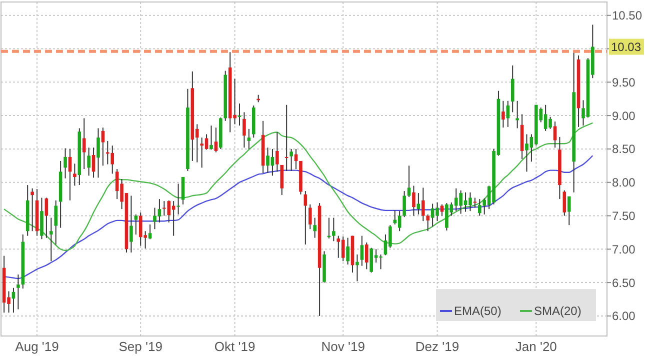  I want to click on x-tick-label: Nov '19, so click(343, 346).